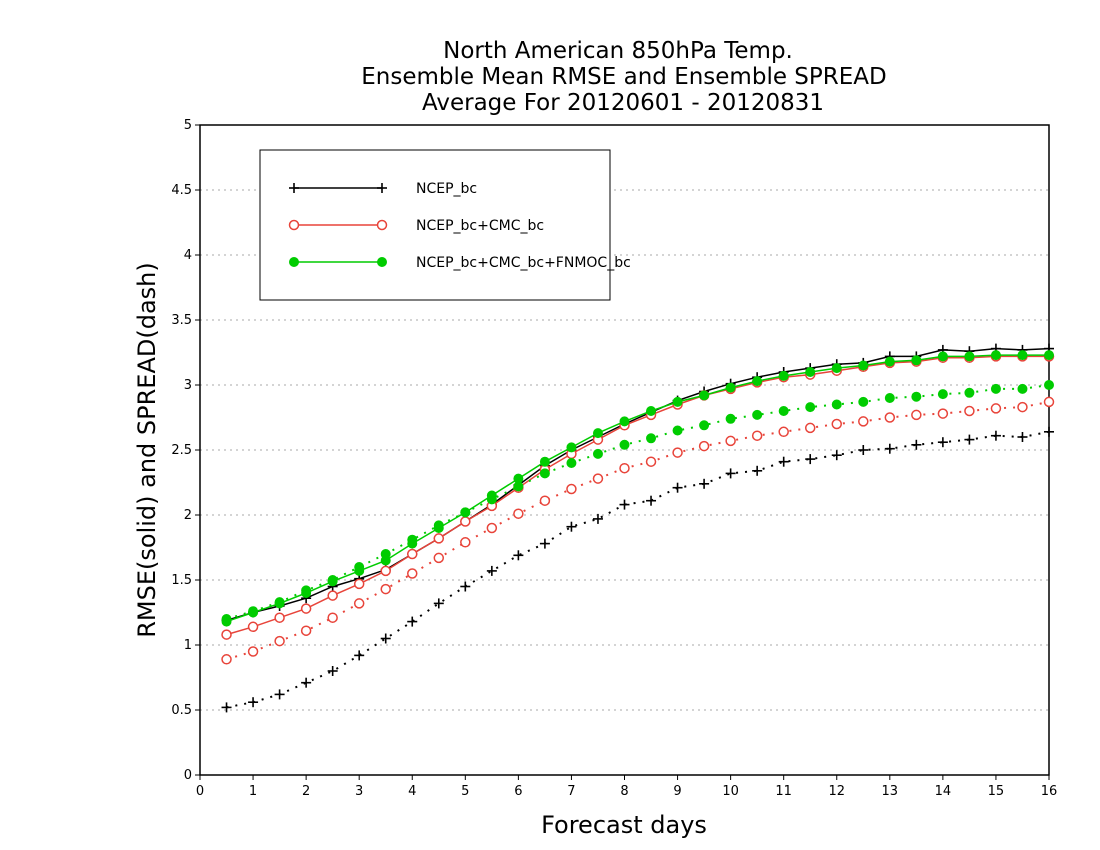  I want to click on y-tick-label-3: 1.5, so click(181, 580).